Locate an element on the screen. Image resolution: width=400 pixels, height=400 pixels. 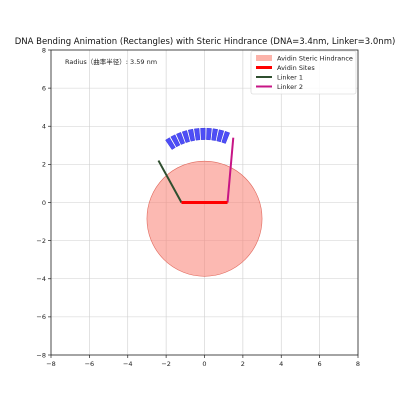
x-tick-label: 8 is located at coordinates (358, 364).